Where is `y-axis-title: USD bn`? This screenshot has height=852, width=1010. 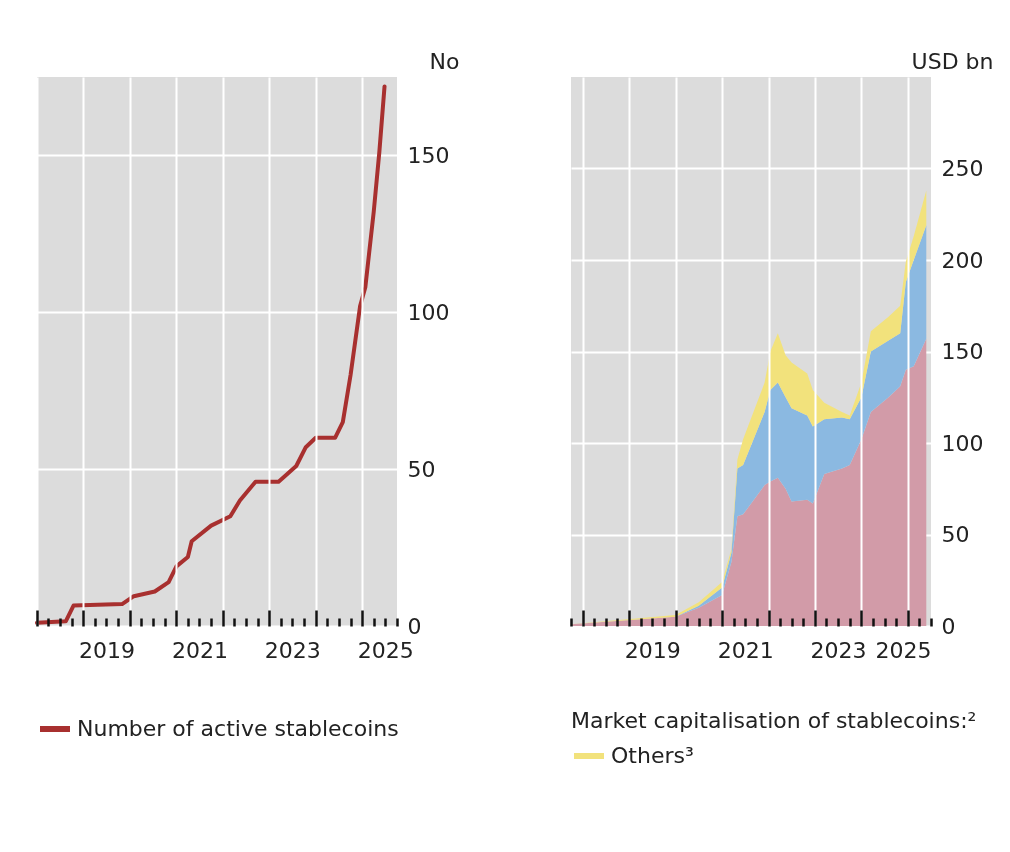 y-axis-title: USD bn is located at coordinates (952, 61).